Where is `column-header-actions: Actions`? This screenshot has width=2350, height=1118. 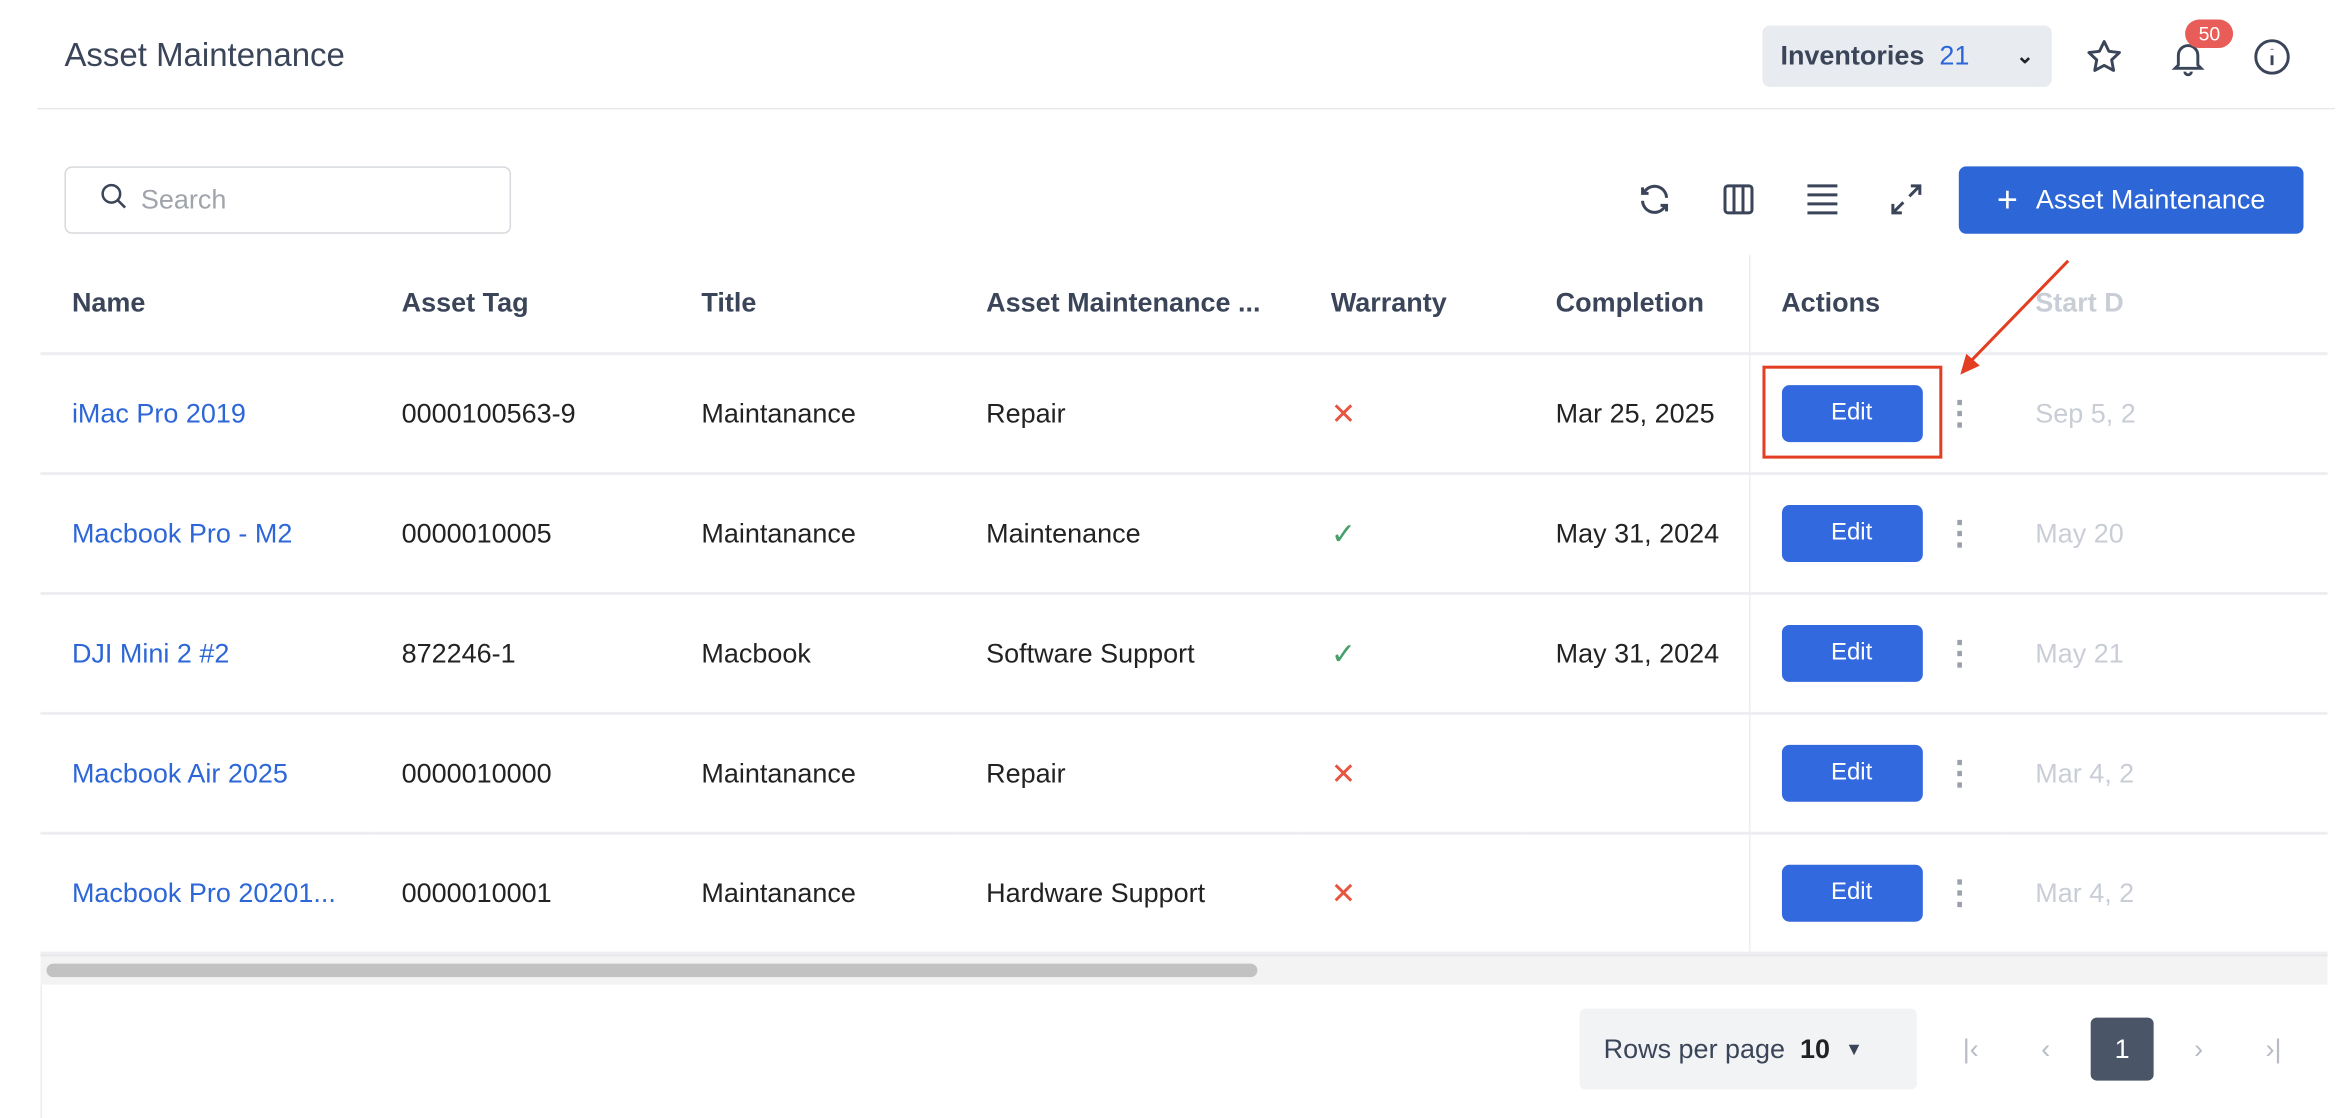 column-header-actions: Actions is located at coordinates (1876, 305).